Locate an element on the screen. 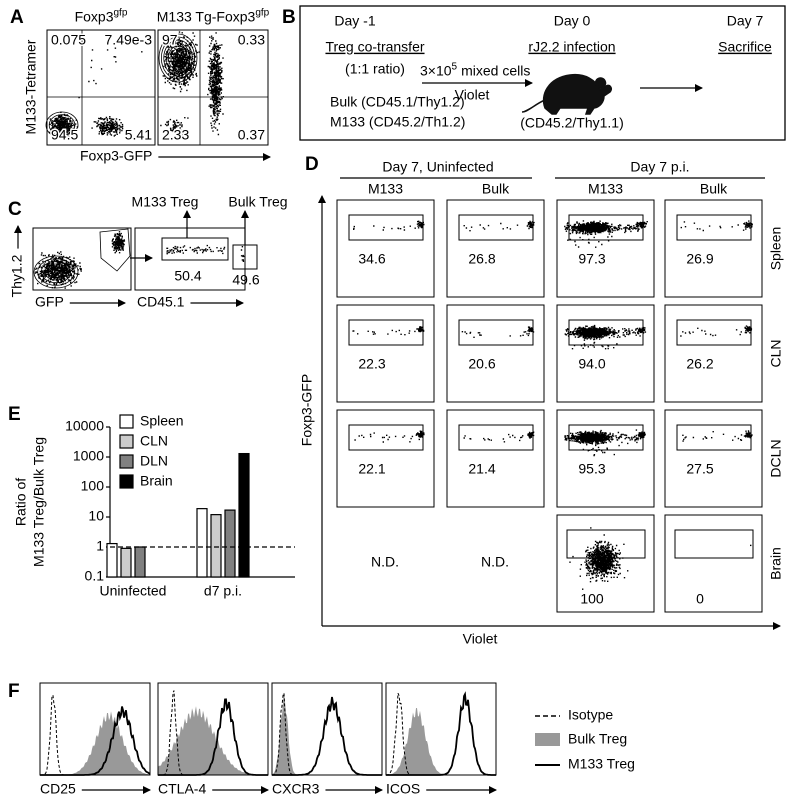 This screenshot has height=800, width=792. step-label: rJ2.2 infection is located at coordinates (571, 47).